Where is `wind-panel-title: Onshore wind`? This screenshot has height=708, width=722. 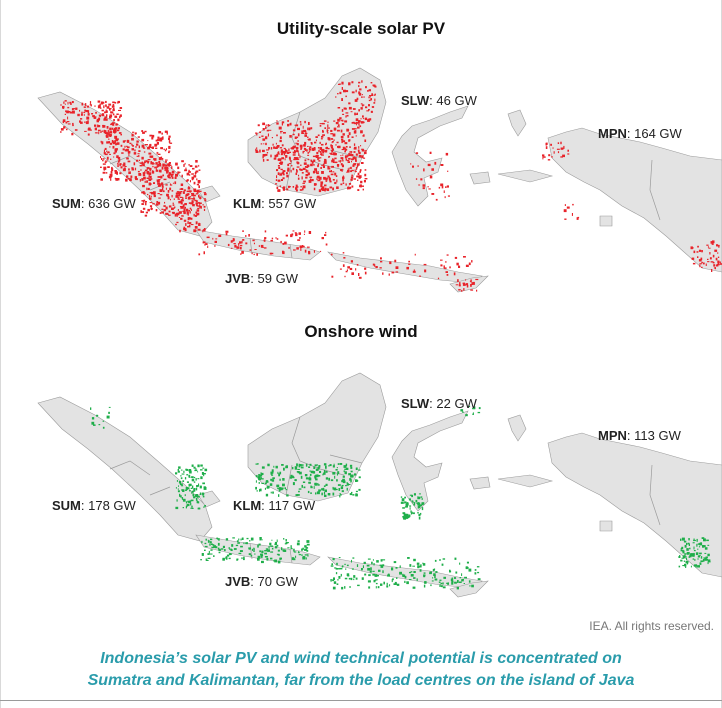 wind-panel-title: Onshore wind is located at coordinates (361, 331).